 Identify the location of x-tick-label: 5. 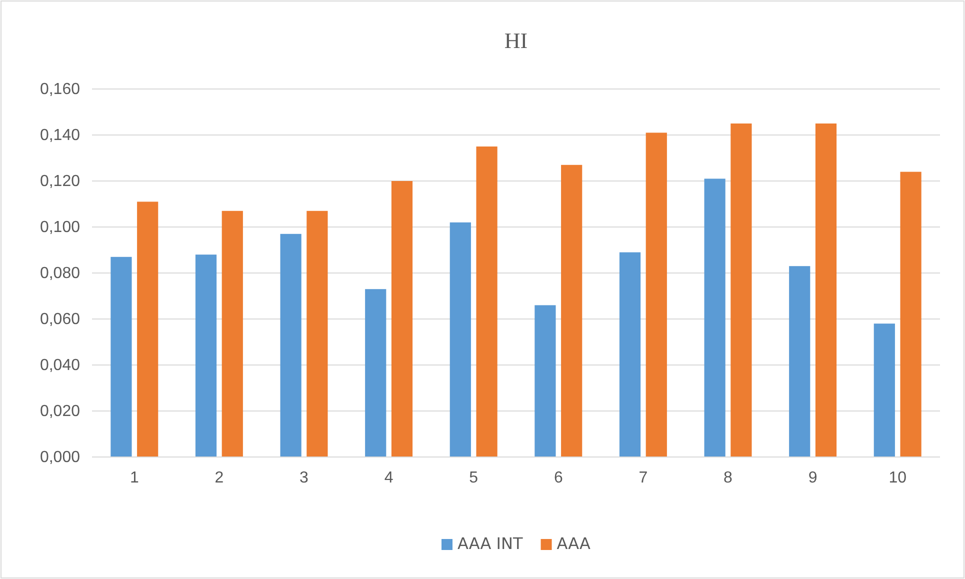
(473, 477).